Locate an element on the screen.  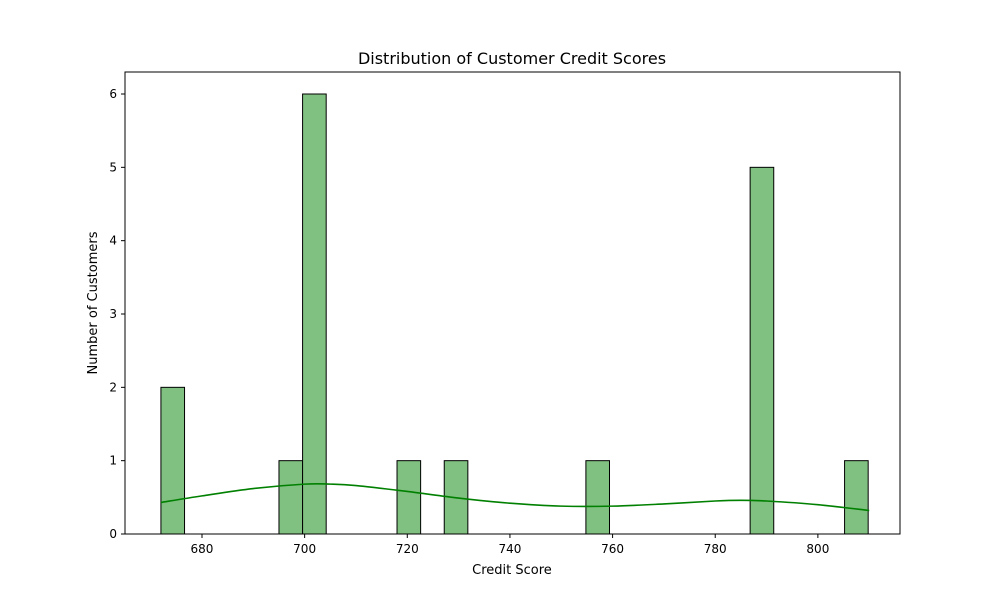
kde-curve is located at coordinates (515, 497).